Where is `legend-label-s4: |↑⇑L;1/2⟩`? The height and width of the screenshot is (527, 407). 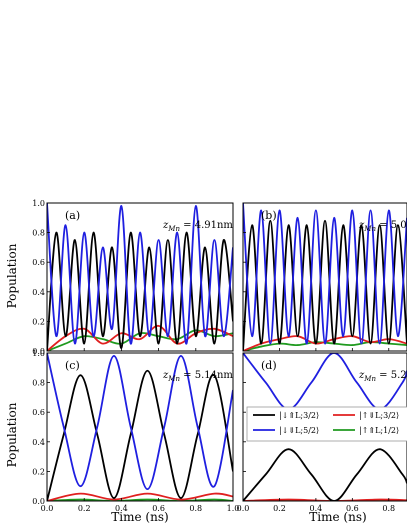
legend-label-s4: |↑⇑L;1/2⟩ is located at coordinates (379, 430).